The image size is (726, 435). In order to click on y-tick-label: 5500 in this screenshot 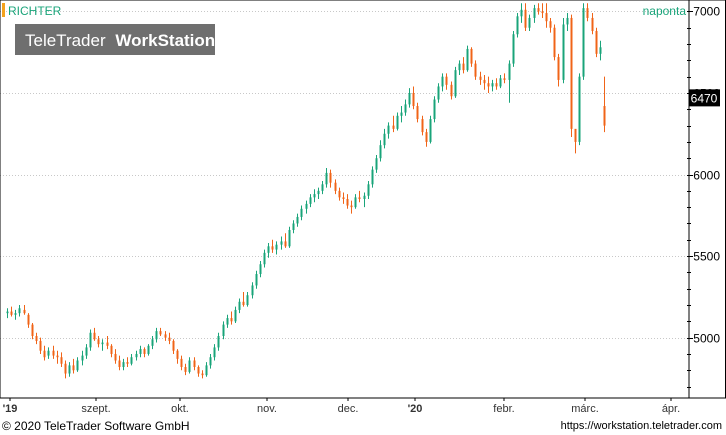, I will do `click(706, 257)`.